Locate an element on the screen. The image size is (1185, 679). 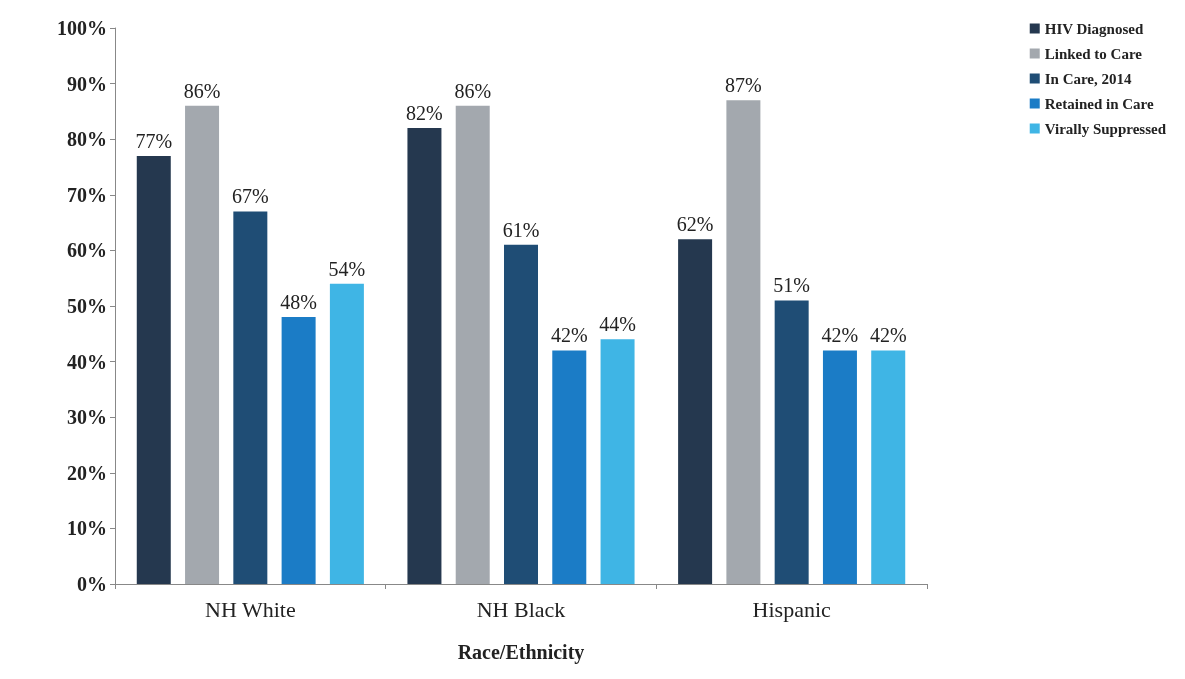
data-label: 48% is located at coordinates (298, 302).